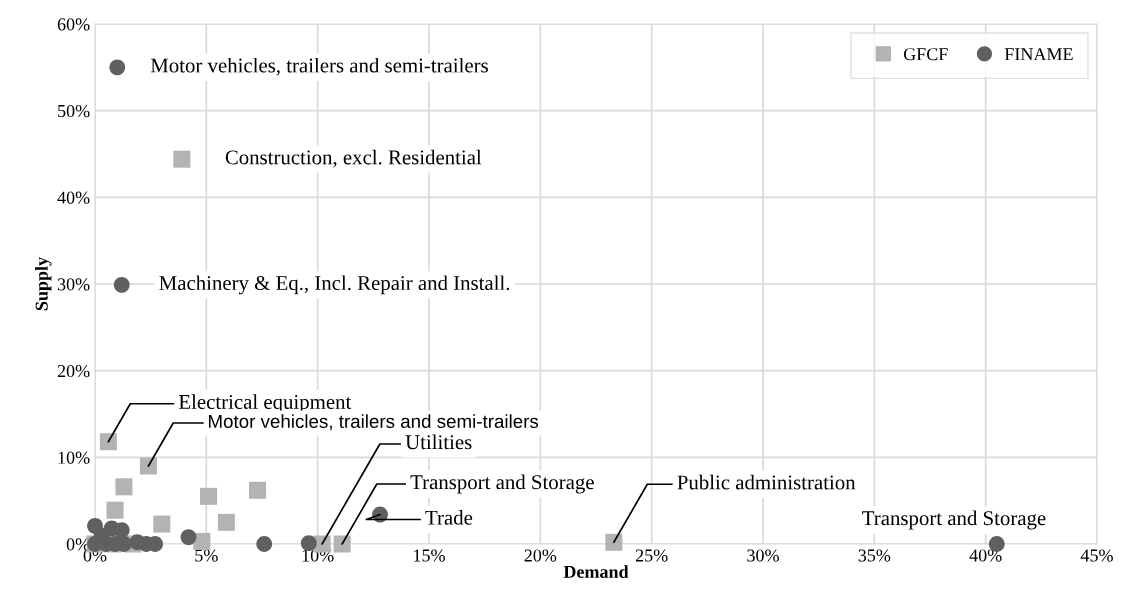 The height and width of the screenshot is (600, 1124). Describe the element at coordinates (874, 555) in the screenshot. I see `x-tick-label: 35%` at that location.